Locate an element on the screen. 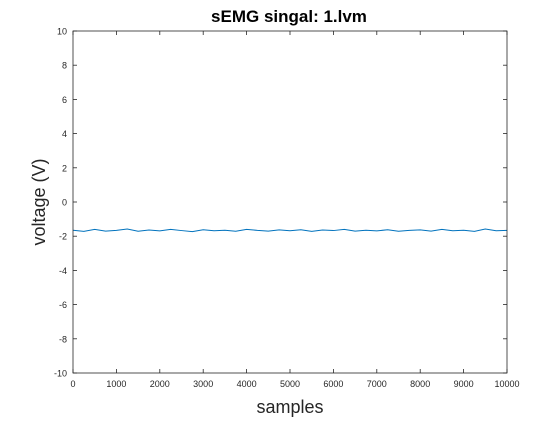 The height and width of the screenshot is (425, 560). series-line is located at coordinates (290, 230).